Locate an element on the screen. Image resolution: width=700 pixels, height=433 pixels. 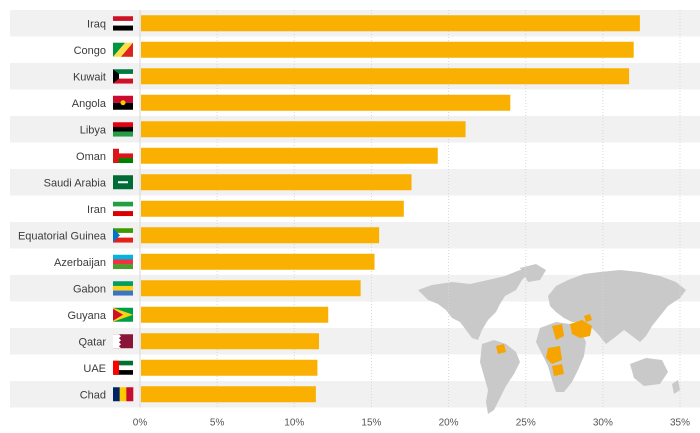
x-tick-label: 15% is located at coordinates (371, 423).